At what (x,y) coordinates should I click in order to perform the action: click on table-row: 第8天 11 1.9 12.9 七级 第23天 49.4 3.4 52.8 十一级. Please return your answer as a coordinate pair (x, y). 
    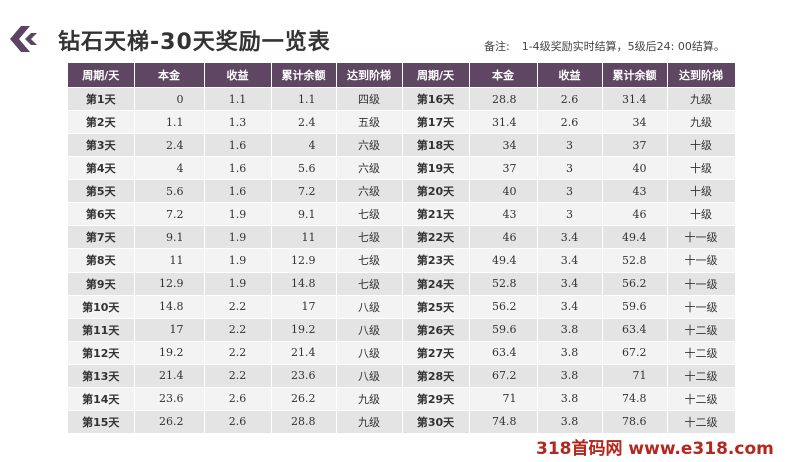
    Looking at the image, I should click on (402, 260).